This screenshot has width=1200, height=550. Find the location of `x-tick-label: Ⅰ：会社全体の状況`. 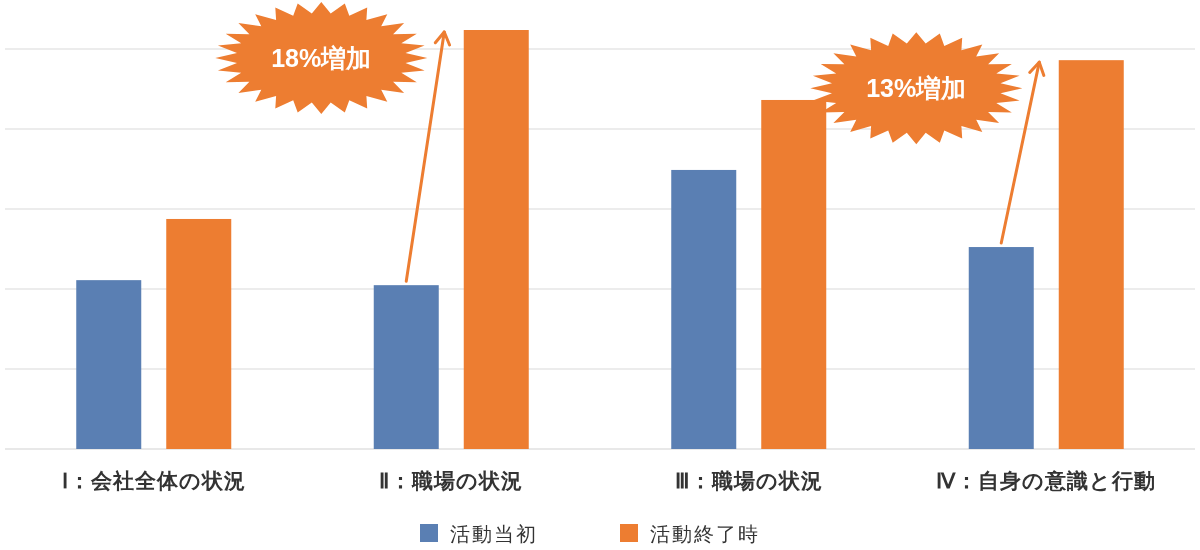

x-tick-label: Ⅰ：会社全体の状況 is located at coordinates (153, 480).